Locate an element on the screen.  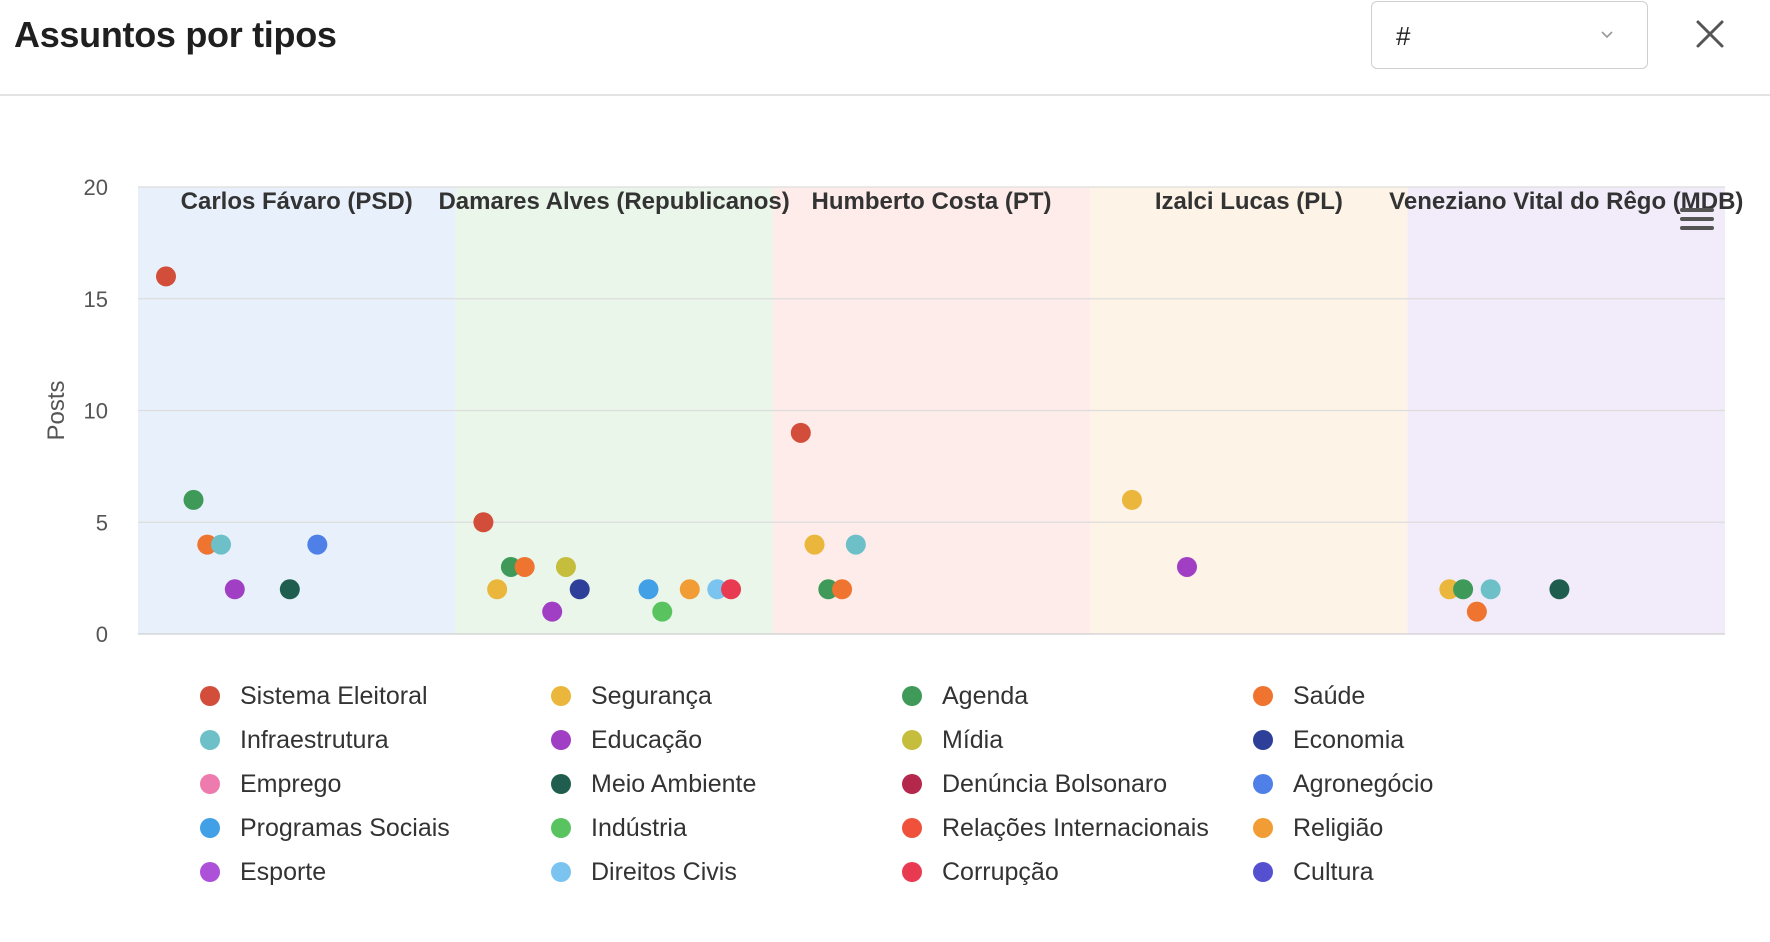
legend-item: Agronegócio is located at coordinates (1428, 784).